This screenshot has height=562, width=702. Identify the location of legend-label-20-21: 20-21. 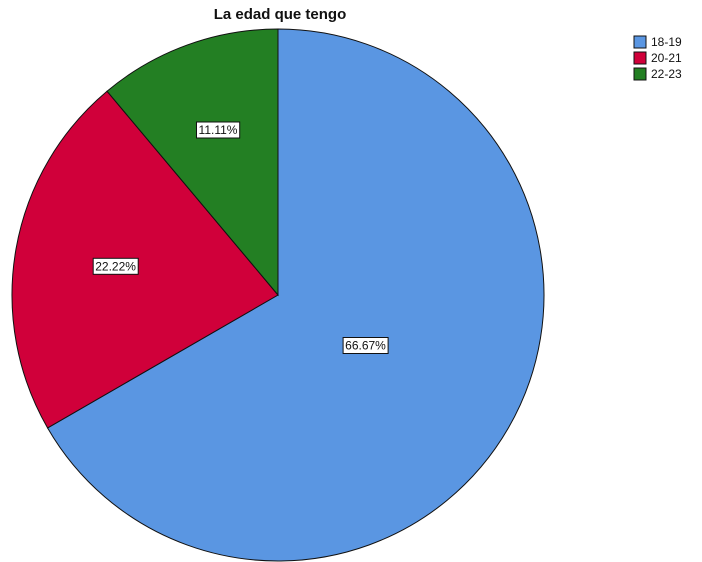
(666, 58).